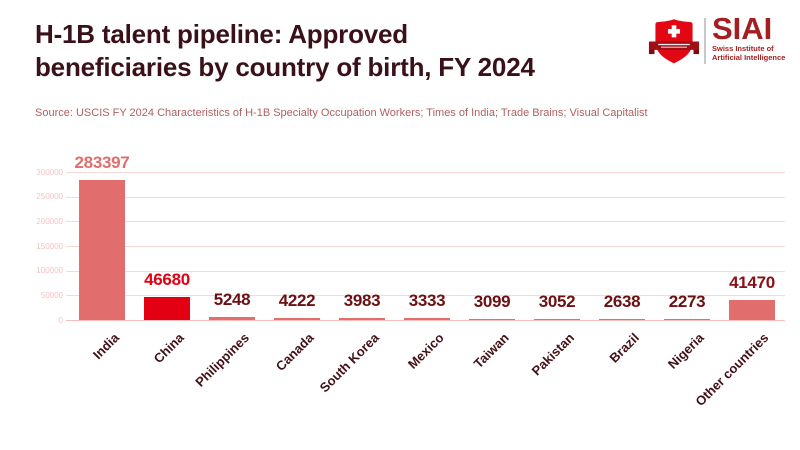 The height and width of the screenshot is (450, 800). I want to click on value-label: 46680, so click(167, 279).